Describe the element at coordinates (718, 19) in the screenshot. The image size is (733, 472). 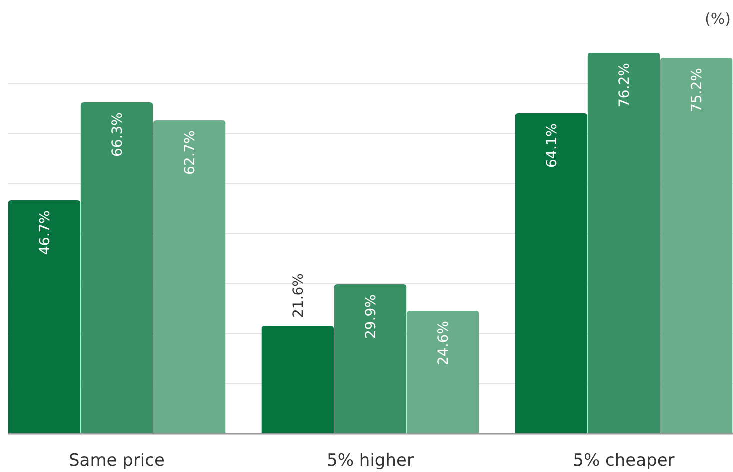
I see `y-axis-title: (%)` at that location.